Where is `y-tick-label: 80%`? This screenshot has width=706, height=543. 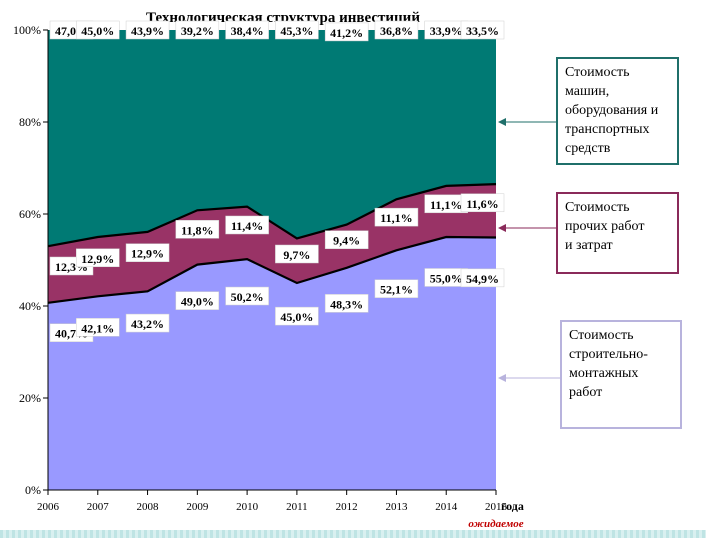
y-tick-label: 80% is located at coordinates (30, 122).